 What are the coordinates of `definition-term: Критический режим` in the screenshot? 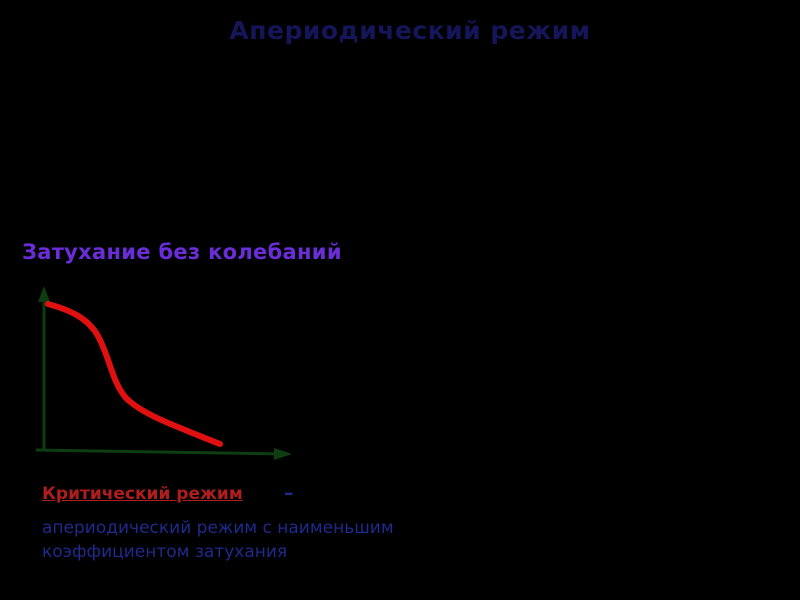 It's located at (142, 494).